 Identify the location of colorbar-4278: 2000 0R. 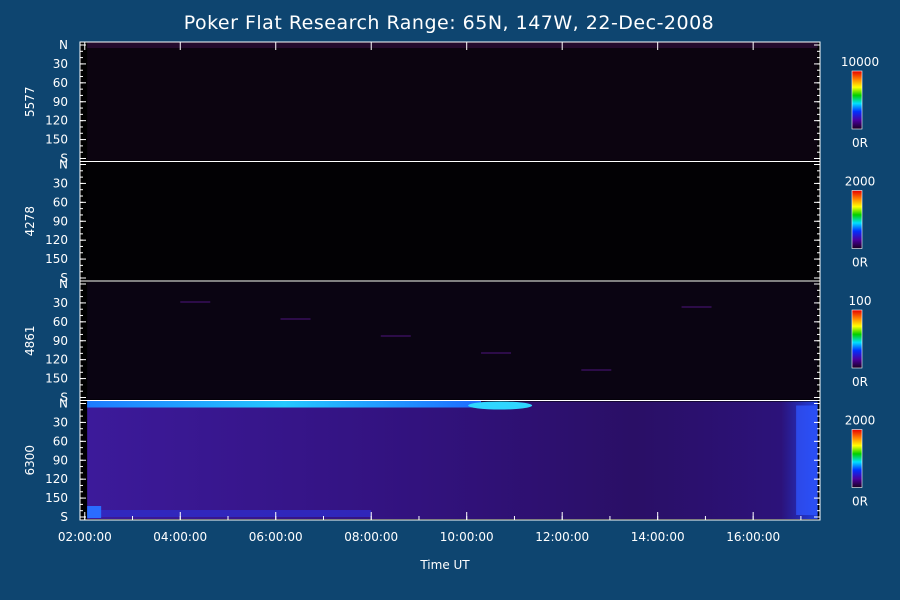
(860, 222).